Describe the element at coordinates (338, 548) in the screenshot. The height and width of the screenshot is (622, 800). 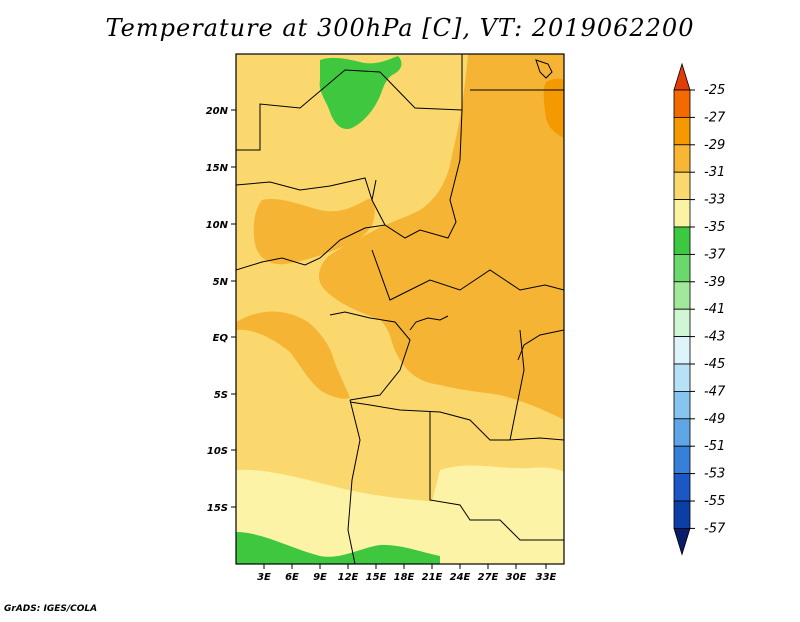
I see `field-band-35-37-south` at that location.